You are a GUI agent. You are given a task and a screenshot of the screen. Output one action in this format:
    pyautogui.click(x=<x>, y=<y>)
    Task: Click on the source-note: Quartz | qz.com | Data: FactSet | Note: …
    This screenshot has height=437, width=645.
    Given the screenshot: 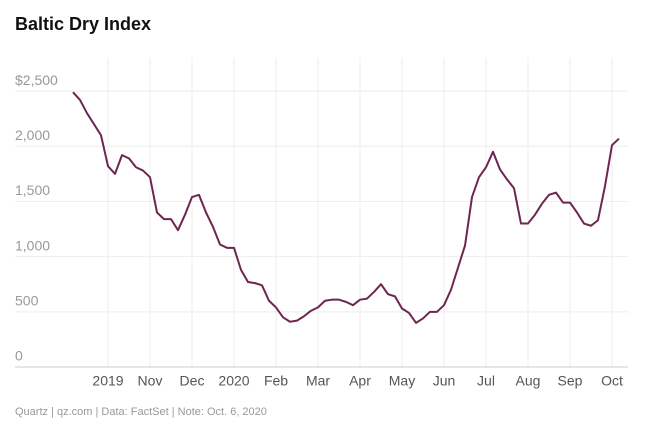 What is the action you would take?
    pyautogui.click(x=141, y=412)
    